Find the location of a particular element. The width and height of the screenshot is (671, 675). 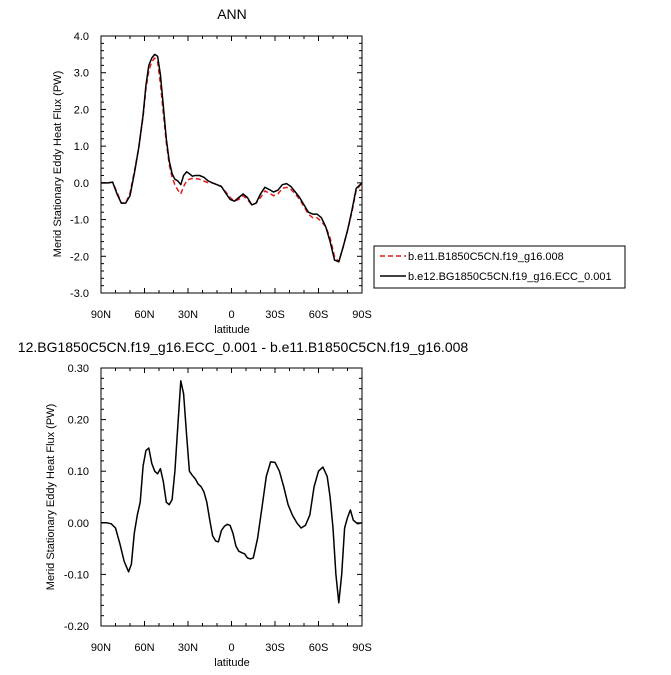

y-tick-label: 1.0 is located at coordinates (81, 147).